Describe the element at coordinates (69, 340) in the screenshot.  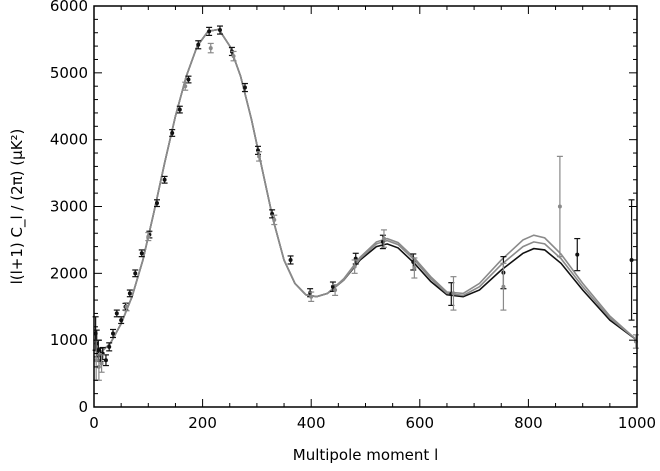
I see `y-tick-label-1: 1000` at that location.